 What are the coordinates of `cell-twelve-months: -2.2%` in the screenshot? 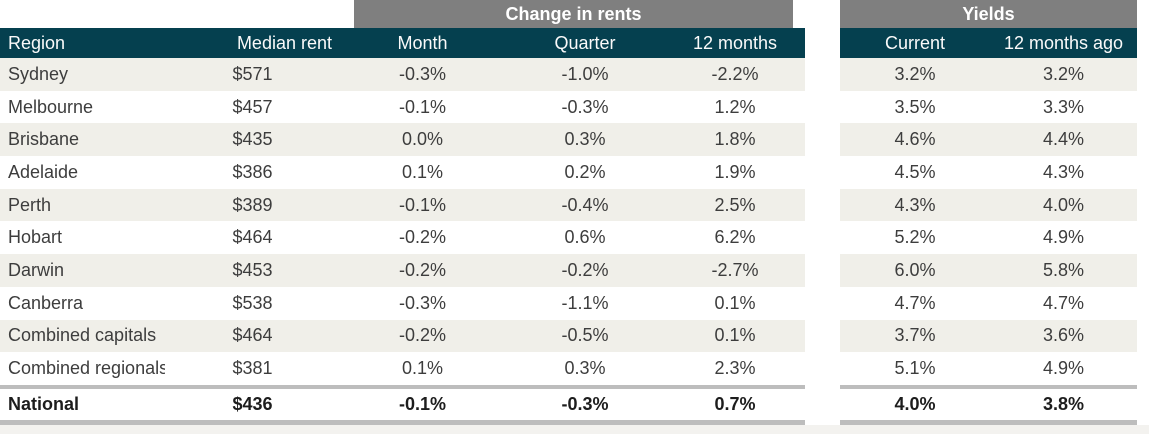 It's located at (735, 73).